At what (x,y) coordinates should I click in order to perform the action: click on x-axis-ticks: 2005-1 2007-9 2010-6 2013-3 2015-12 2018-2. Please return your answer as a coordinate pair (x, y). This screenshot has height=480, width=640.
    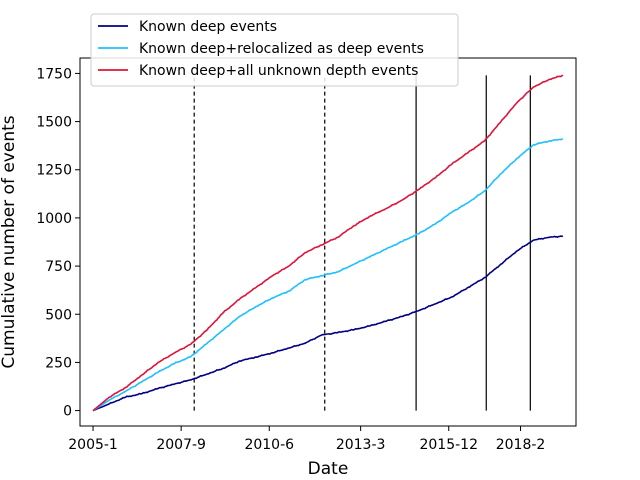
    Looking at the image, I should click on (306, 439).